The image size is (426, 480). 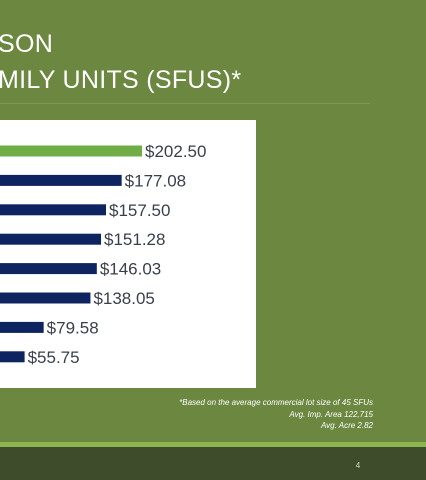 What do you see at coordinates (175, 151) in the screenshot?
I see `bar-value-label-1: $202.50` at bounding box center [175, 151].